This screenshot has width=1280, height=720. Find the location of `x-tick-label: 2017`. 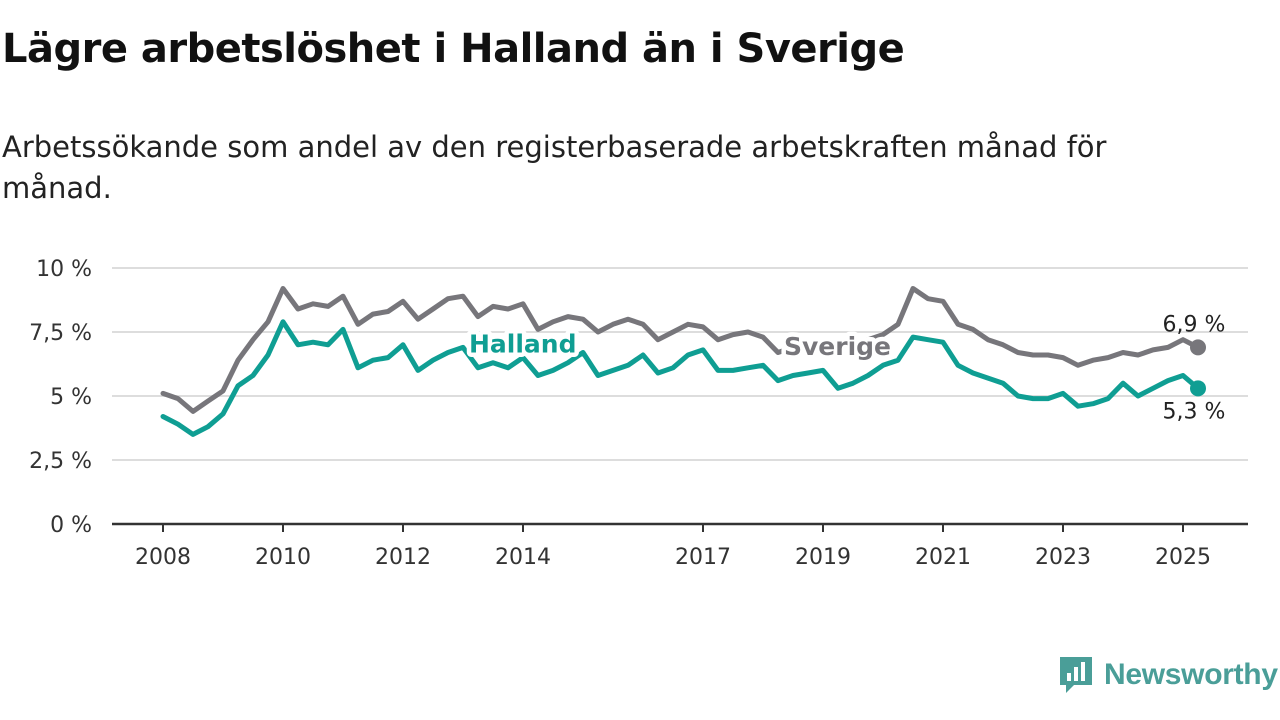

x-tick-label: 2017 is located at coordinates (703, 557).